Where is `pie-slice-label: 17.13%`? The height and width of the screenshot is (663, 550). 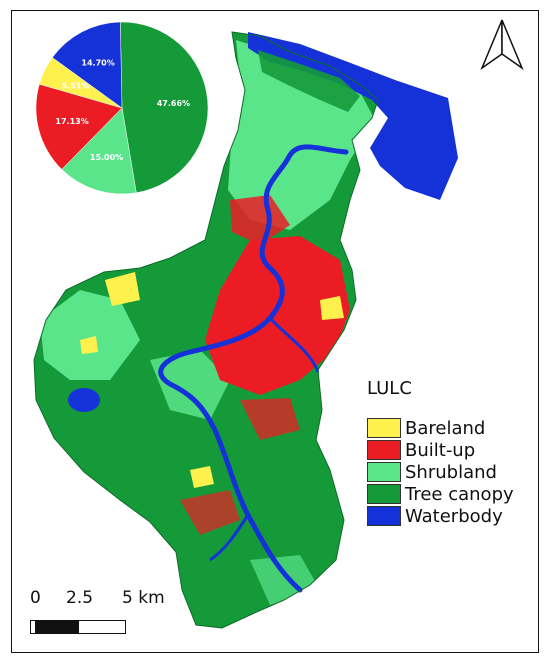 pie-slice-label: 17.13% is located at coordinates (71, 121).